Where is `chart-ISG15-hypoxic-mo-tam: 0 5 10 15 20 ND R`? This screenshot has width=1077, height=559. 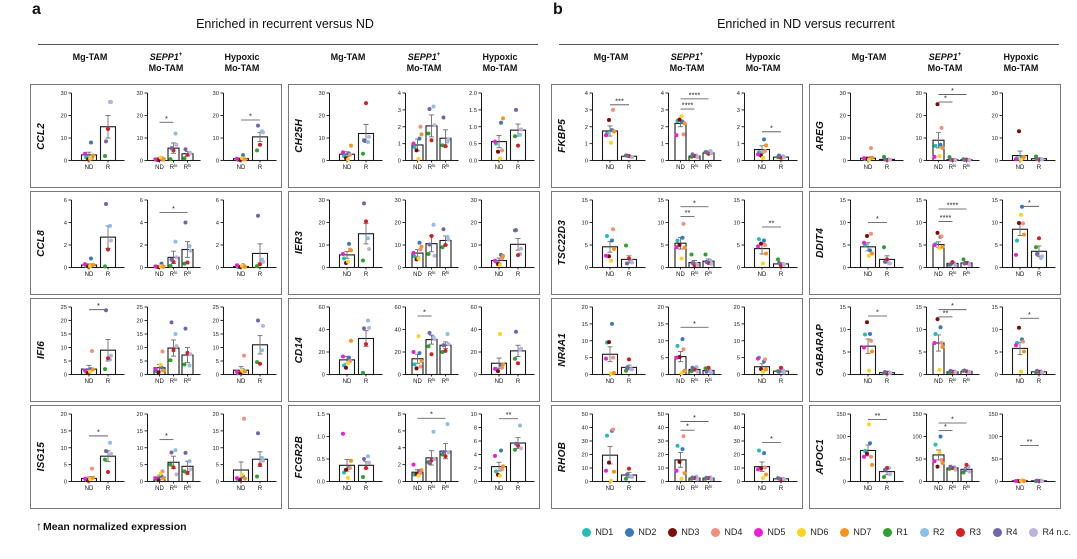
chart-ISG15-hypoxic-mo-tam: 0 5 10 15 20 ND R is located at coordinates (245, 452).